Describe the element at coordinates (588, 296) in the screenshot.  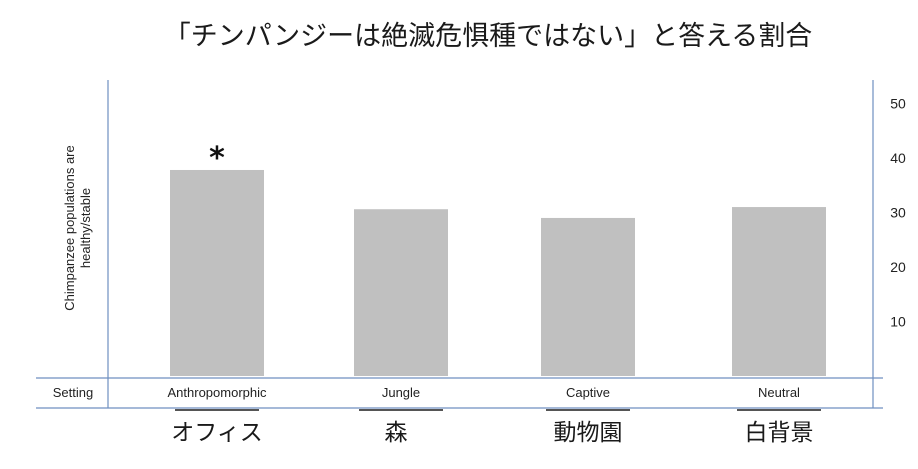
I see `bar-captive` at that location.